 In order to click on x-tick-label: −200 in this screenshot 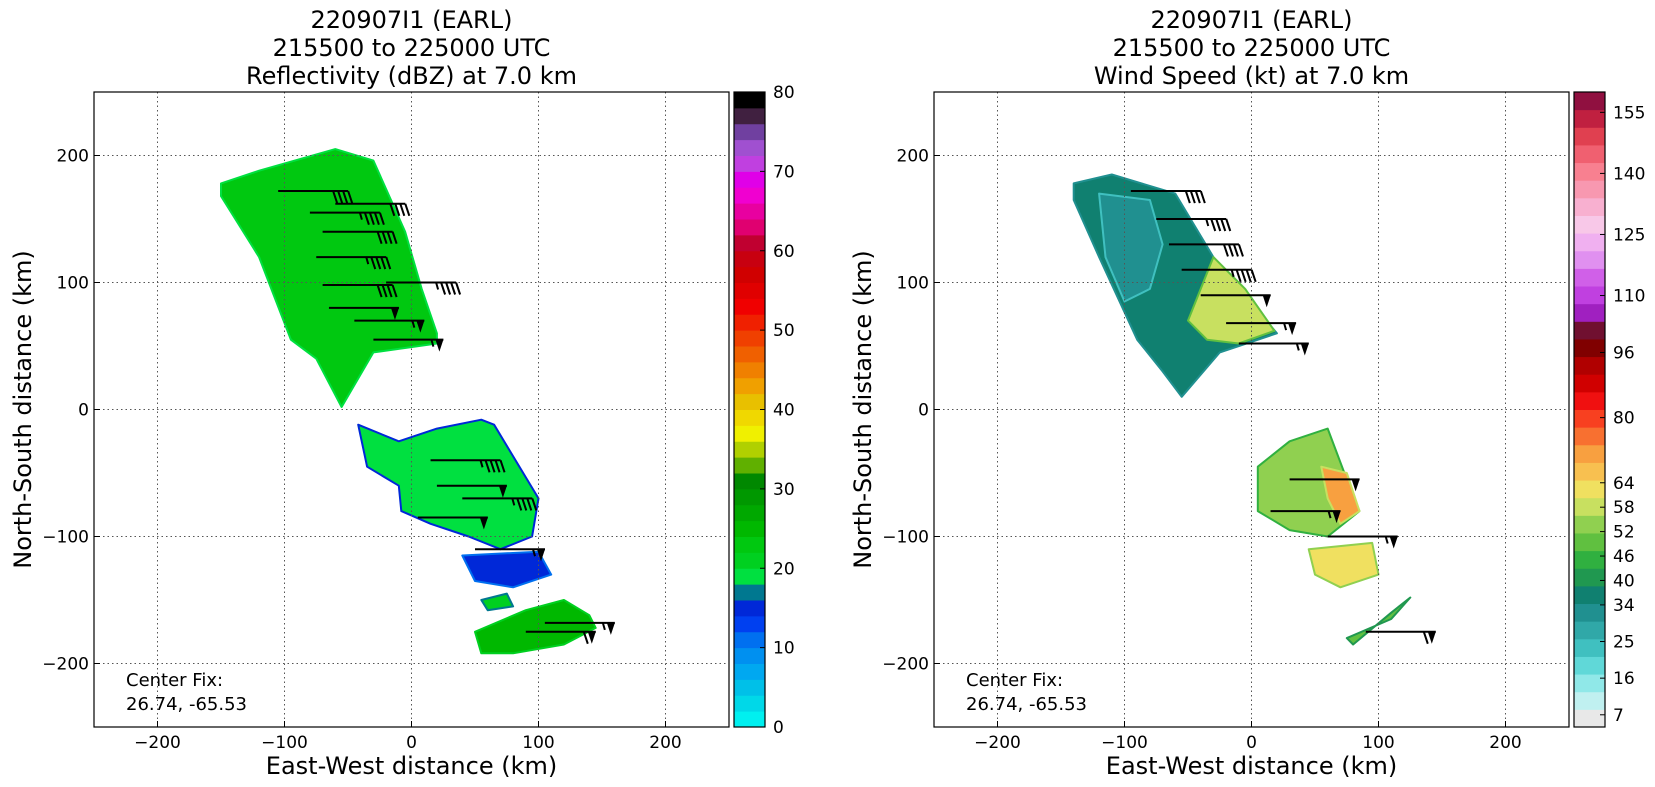, I will do `click(997, 743)`.